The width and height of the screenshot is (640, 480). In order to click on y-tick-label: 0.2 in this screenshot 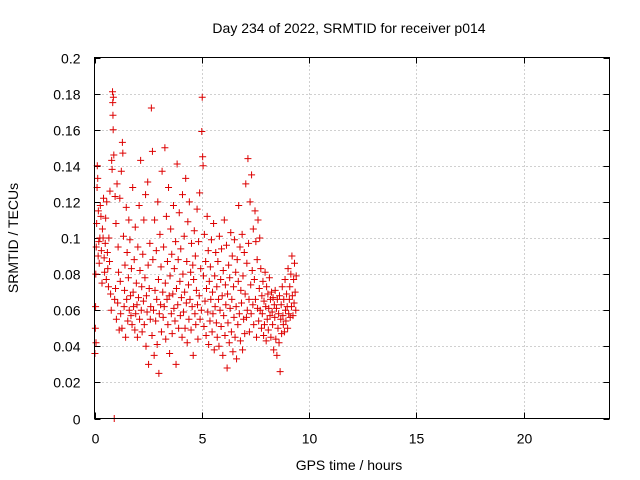, I will do `click(71, 59)`.